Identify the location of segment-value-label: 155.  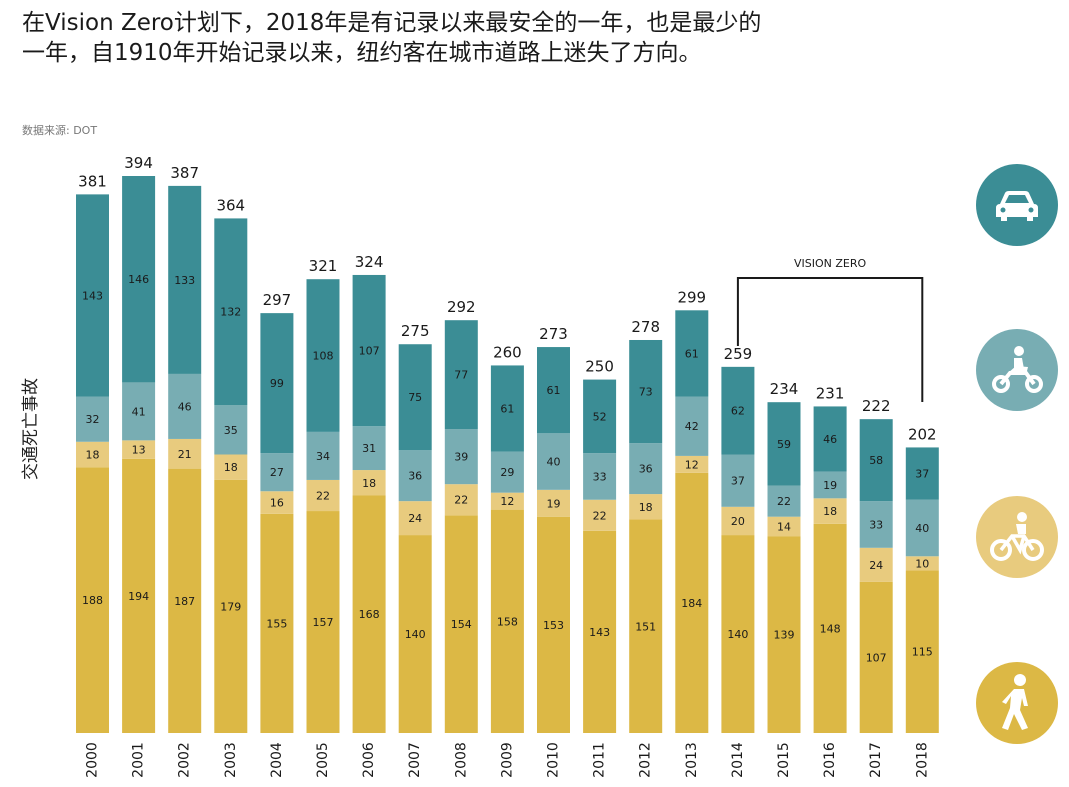
(276, 623).